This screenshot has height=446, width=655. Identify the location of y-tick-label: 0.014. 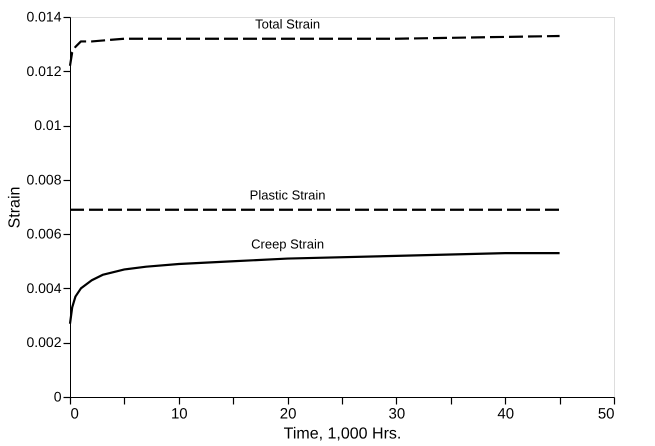
(44, 16).